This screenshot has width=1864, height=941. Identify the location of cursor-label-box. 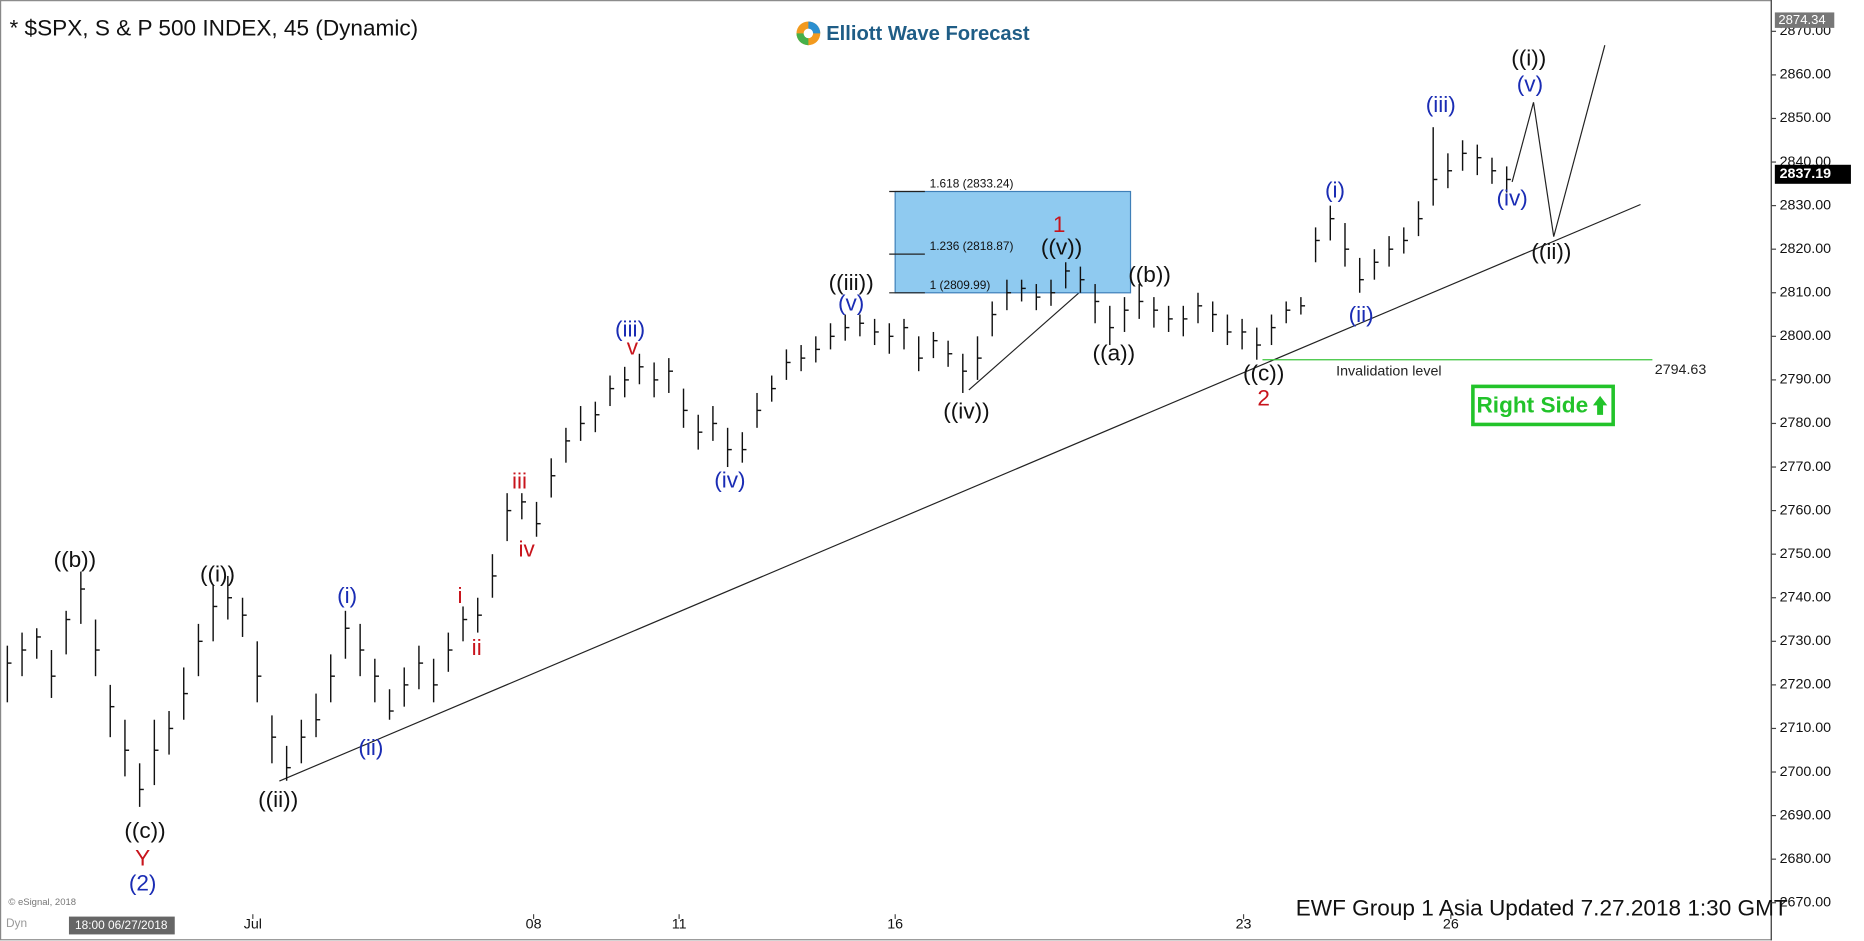
(121, 925).